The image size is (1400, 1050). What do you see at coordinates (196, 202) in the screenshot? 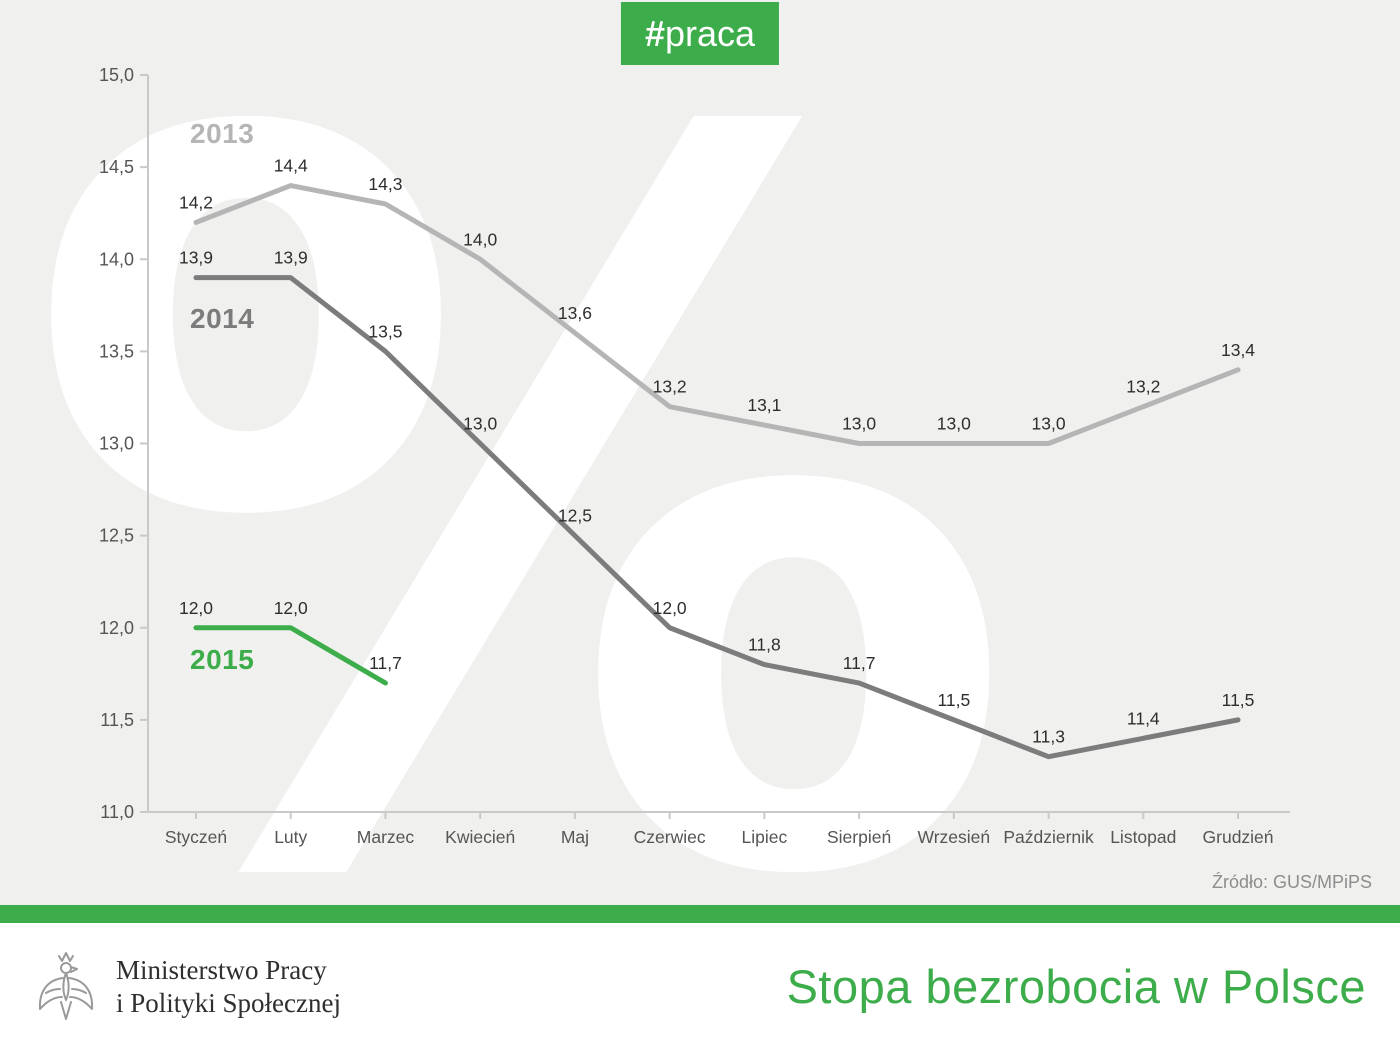
I see `data-label: 14,2` at bounding box center [196, 202].